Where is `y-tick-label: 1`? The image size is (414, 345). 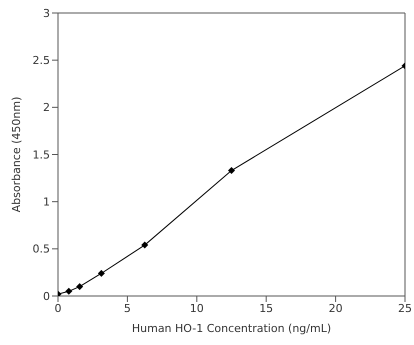 y-tick-label: 1 is located at coordinates (46, 202).